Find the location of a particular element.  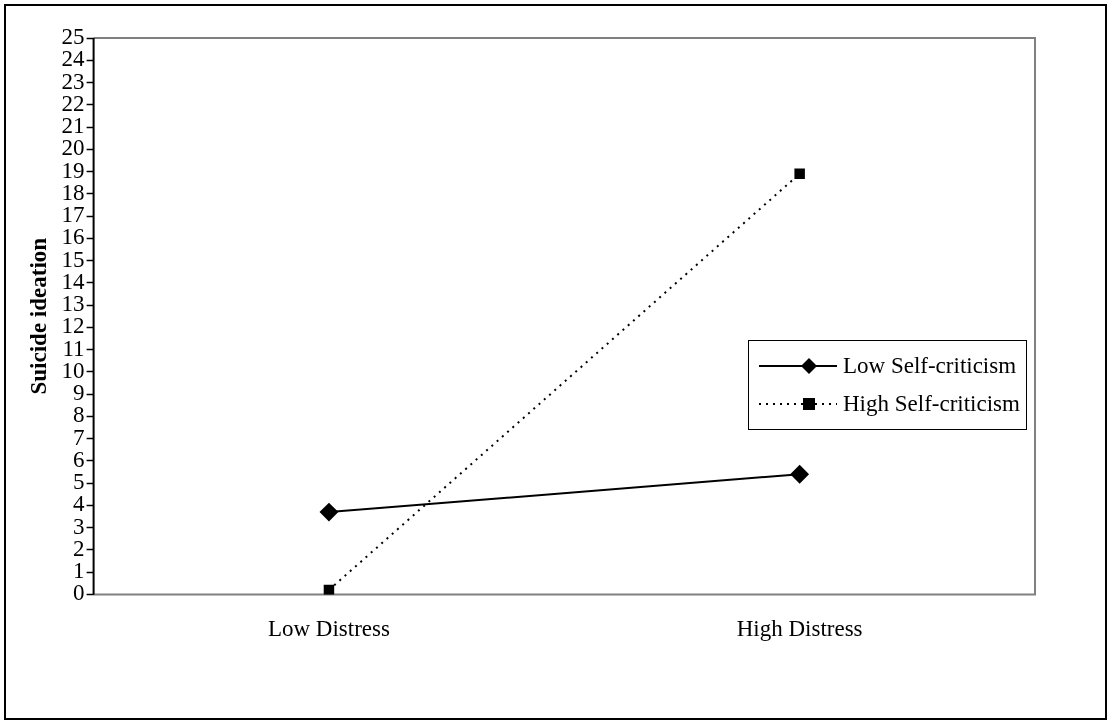

x-tick-label: Low Distress is located at coordinates (328, 629).